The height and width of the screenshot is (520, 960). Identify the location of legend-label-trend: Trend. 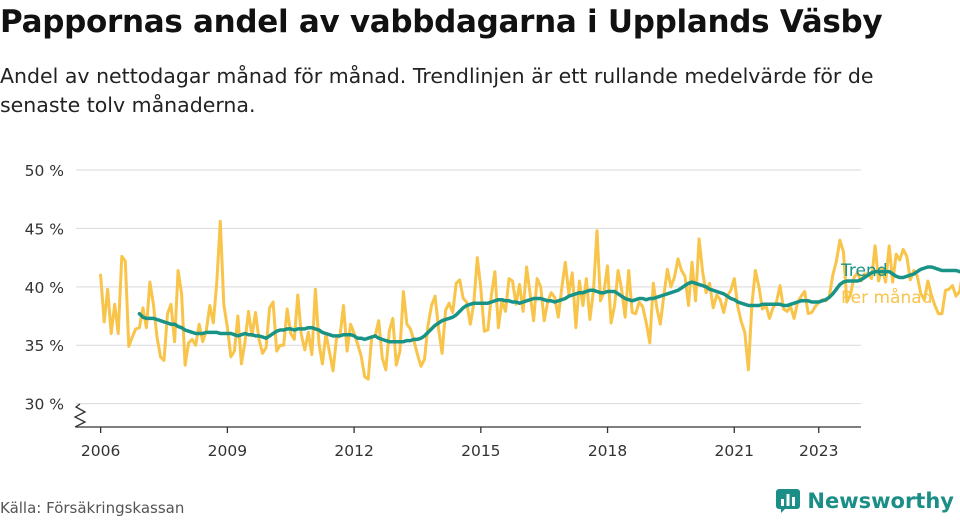
(864, 271).